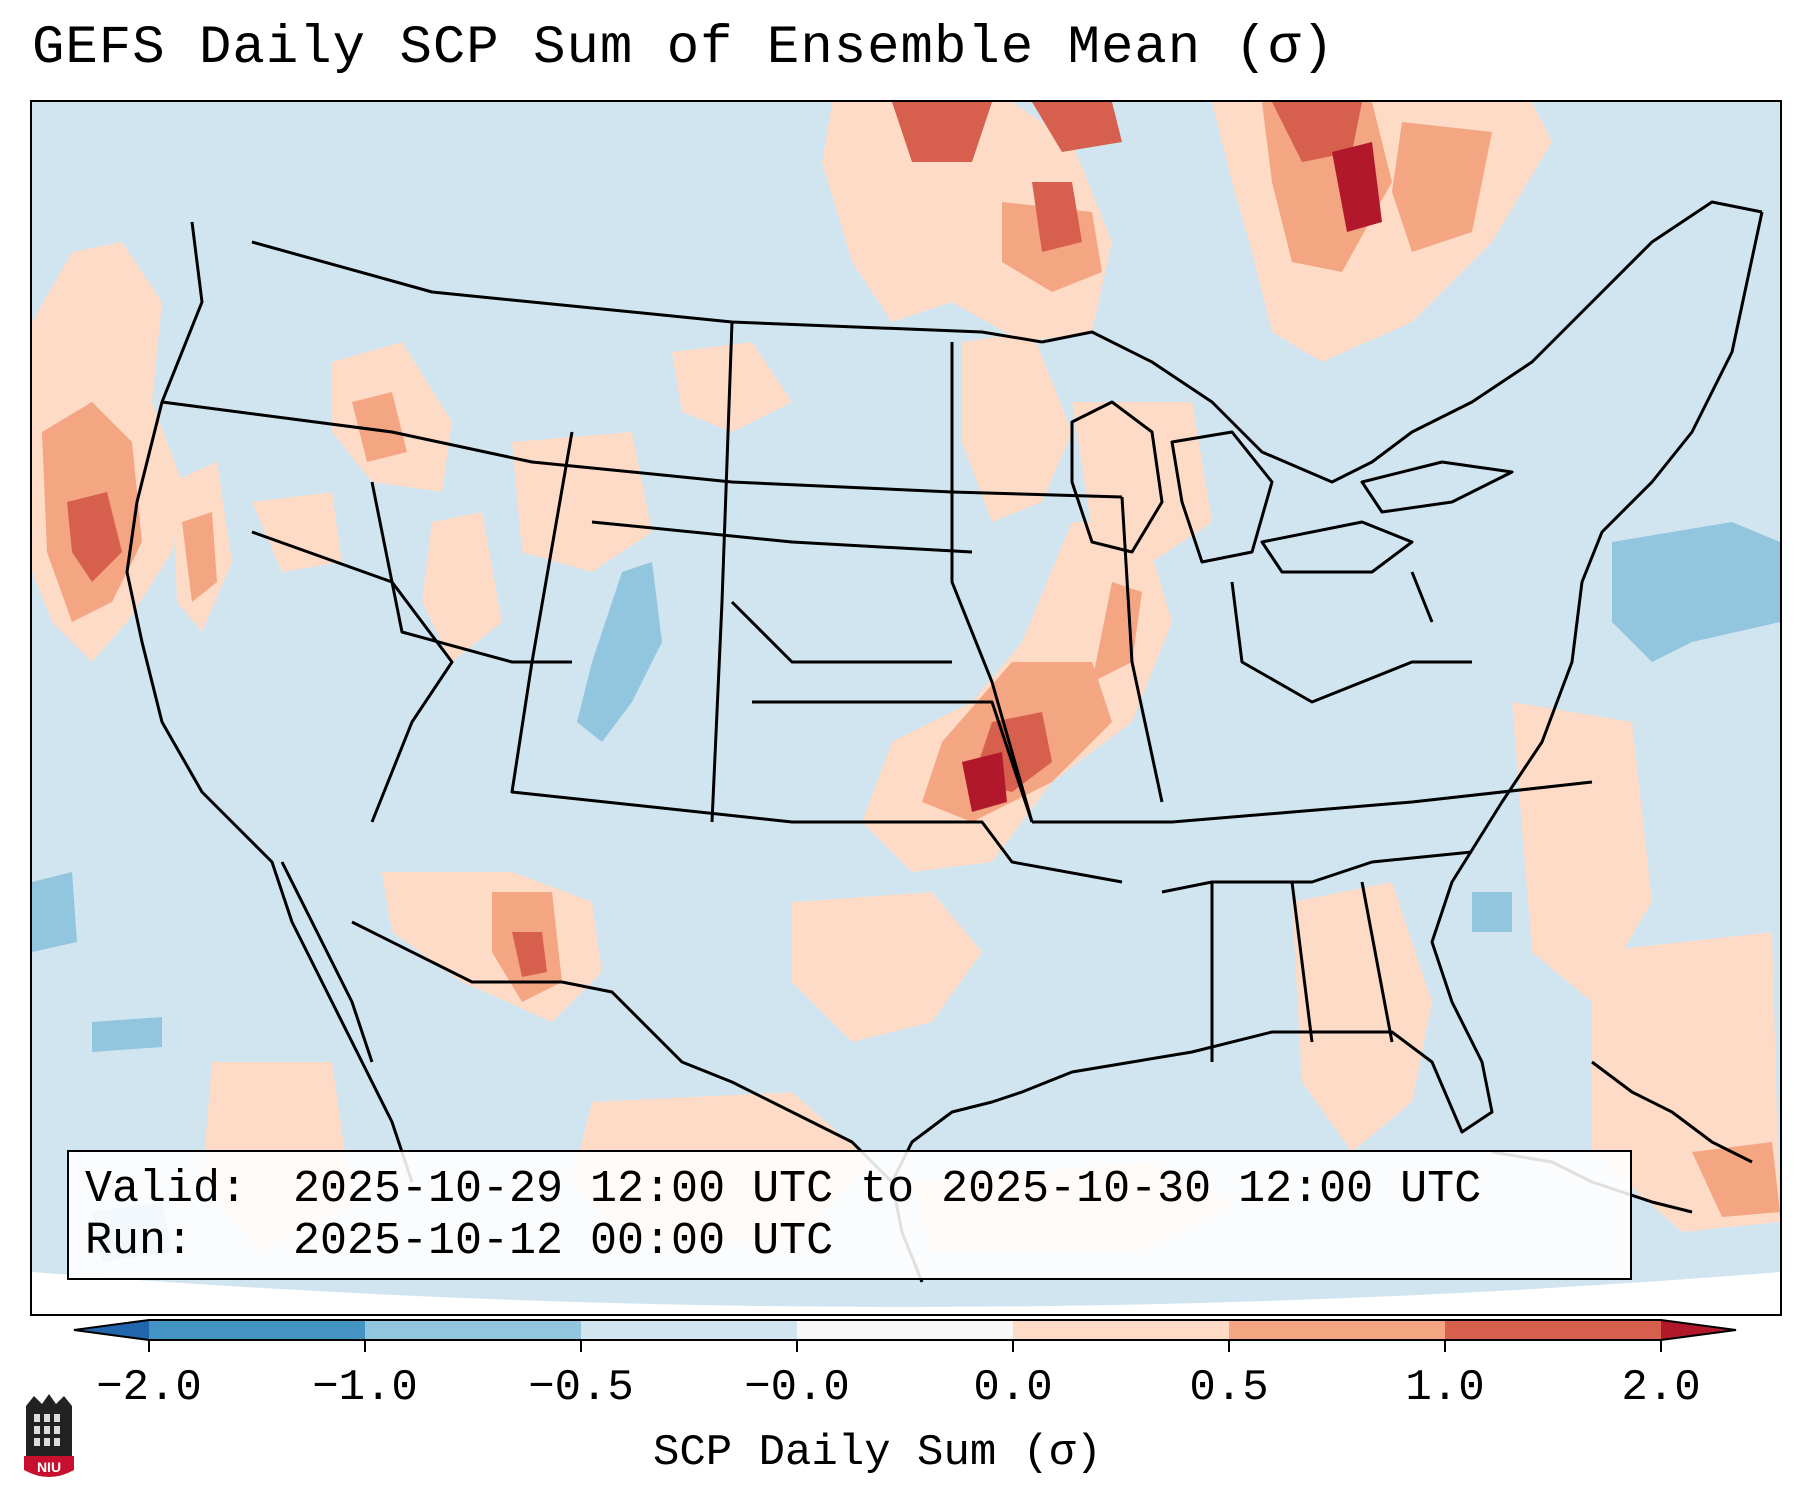  What do you see at coordinates (49, 1435) in the screenshot?
I see `niu-logo: NIU` at bounding box center [49, 1435].